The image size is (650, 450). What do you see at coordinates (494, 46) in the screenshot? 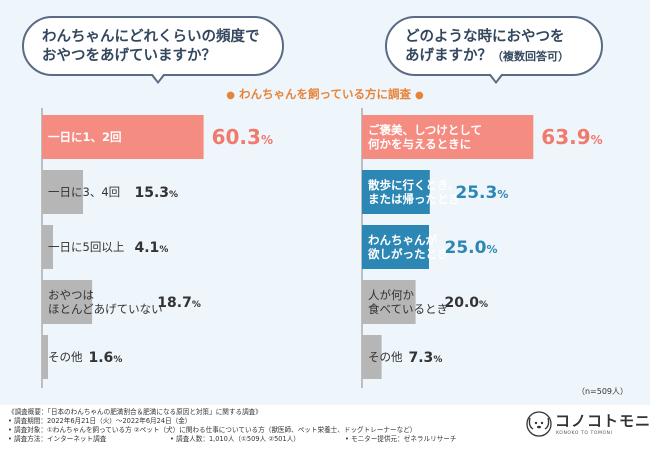
I see `question-bubble-right: どのような時におやつを あげますか？（複数回答可）` at bounding box center [494, 46].